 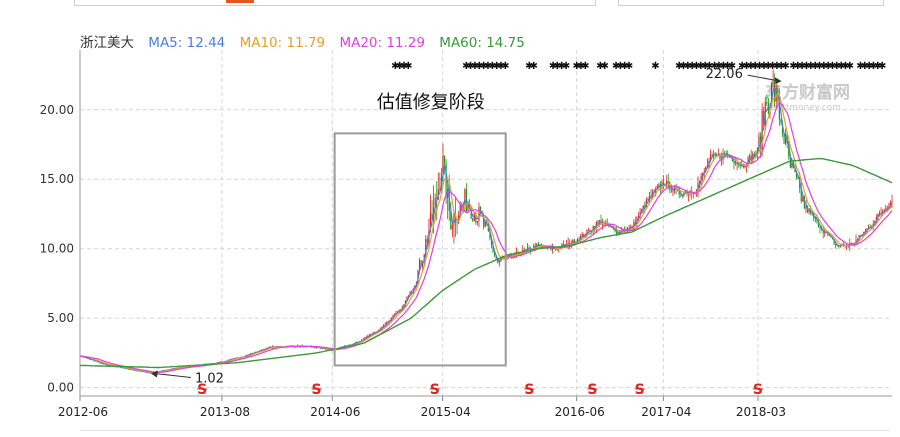 I want to click on event-mark-3: S, so click(x=529, y=390).